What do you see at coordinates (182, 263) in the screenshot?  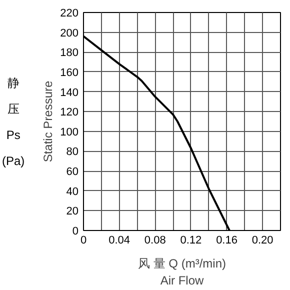 I see `x-axis-title: 风 量 Q (m³/min)` at bounding box center [182, 263].